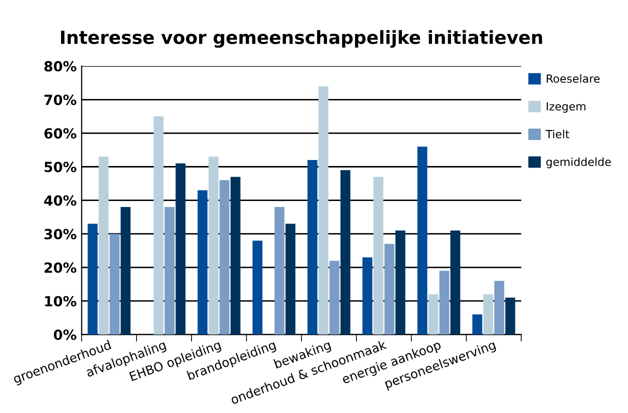 The image size is (628, 413). What do you see at coordinates (60, 200) in the screenshot?
I see `y-tick-label: 40%` at bounding box center [60, 200].